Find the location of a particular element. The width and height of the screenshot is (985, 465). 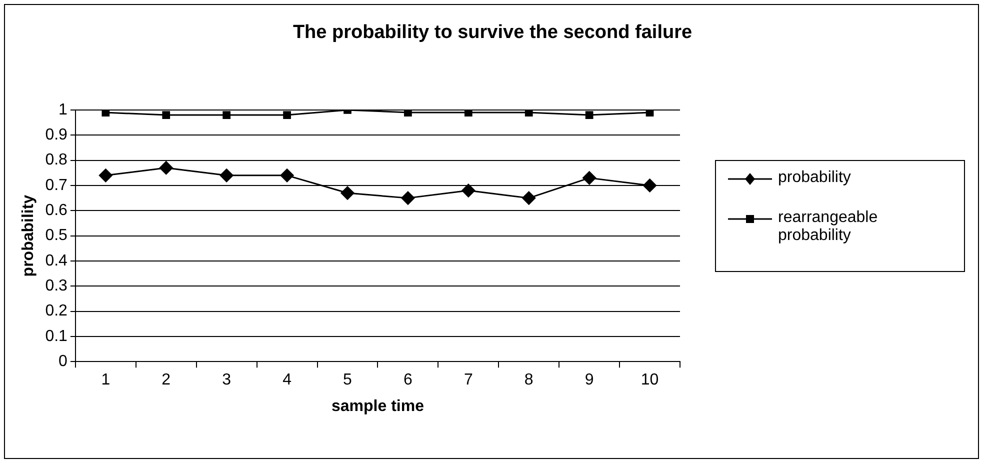

y-tick-label: 1 is located at coordinates (63, 109).